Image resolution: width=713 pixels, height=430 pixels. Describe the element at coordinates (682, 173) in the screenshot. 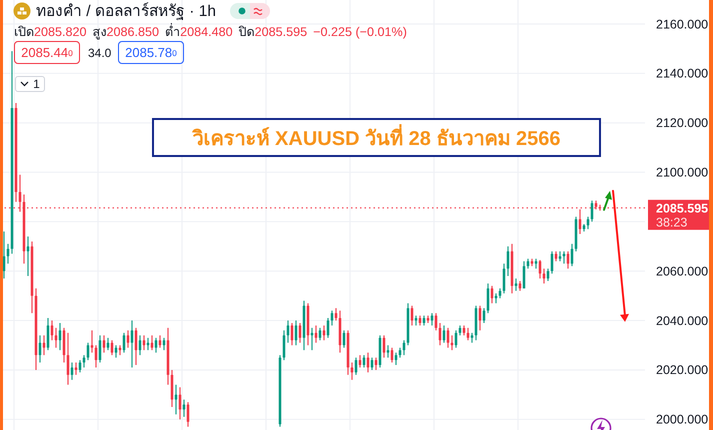

I see `y-tick-label: 2100.000` at that location.